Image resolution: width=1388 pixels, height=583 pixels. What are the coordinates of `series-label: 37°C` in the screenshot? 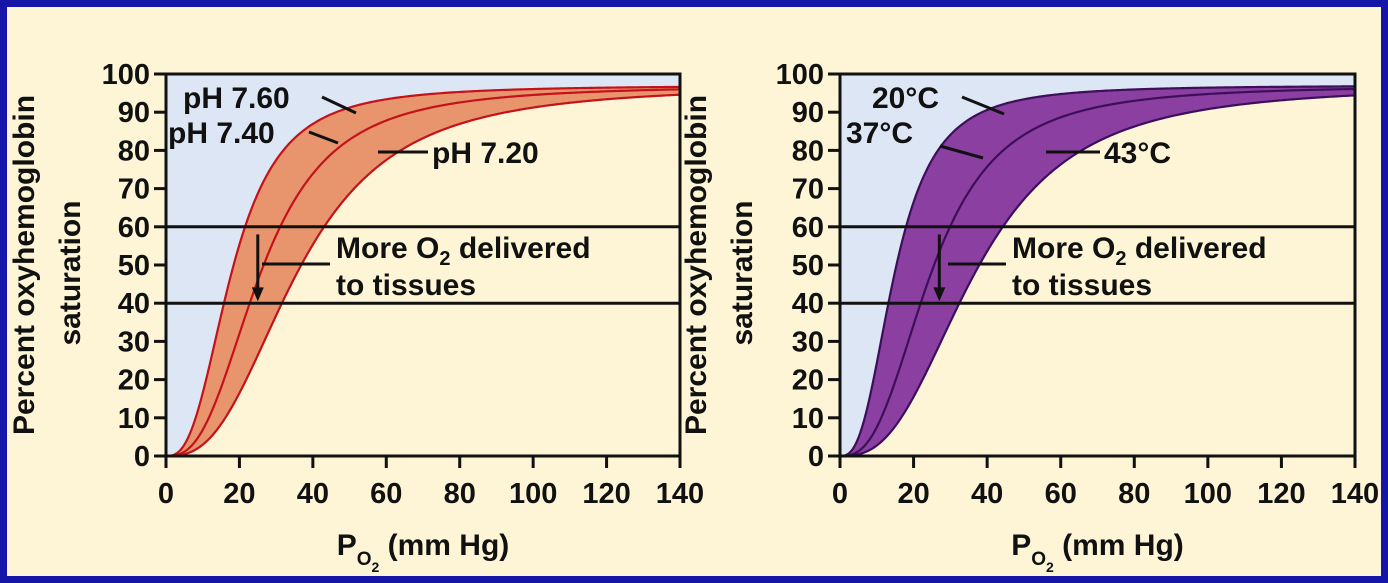 It's located at (879, 133).